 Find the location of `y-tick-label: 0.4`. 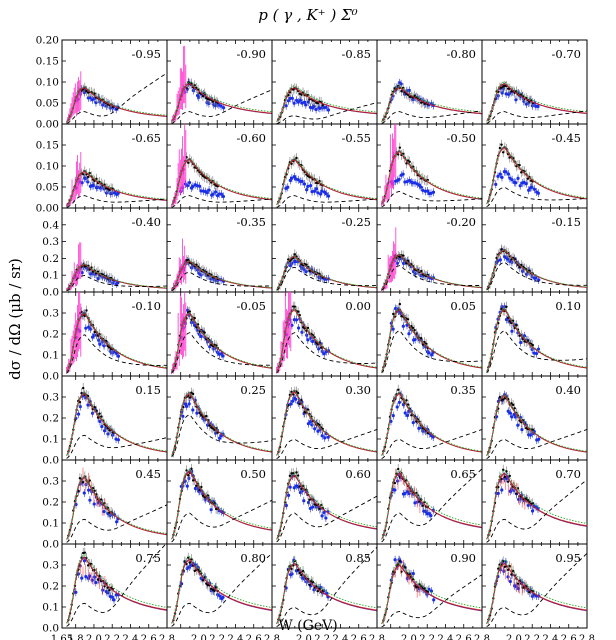

y-tick-label: 0.4 is located at coordinates (50, 225).